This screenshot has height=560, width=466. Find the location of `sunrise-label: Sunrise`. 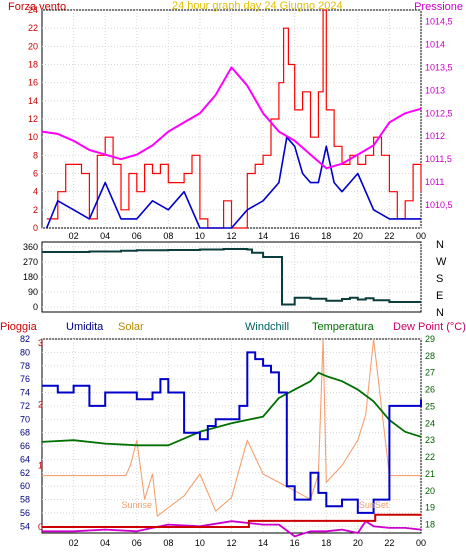

sunrise-label: Sunrise is located at coordinates (136, 505).